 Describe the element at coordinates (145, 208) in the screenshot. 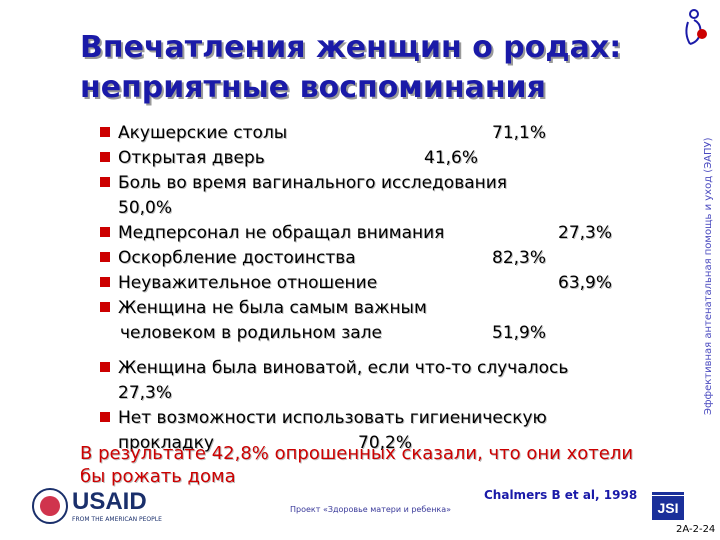

I see `item-value: 50,0%` at that location.